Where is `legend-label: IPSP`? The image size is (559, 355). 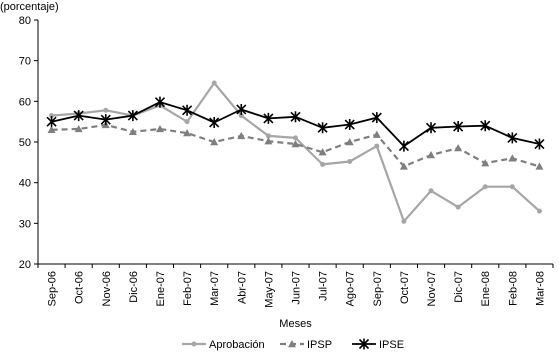
legend-label: IPSP is located at coordinates (319, 345).